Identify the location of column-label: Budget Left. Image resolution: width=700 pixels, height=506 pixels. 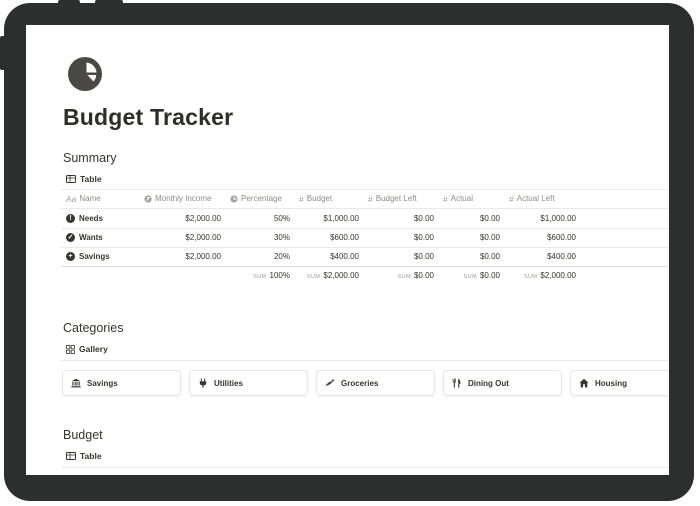
(396, 198).